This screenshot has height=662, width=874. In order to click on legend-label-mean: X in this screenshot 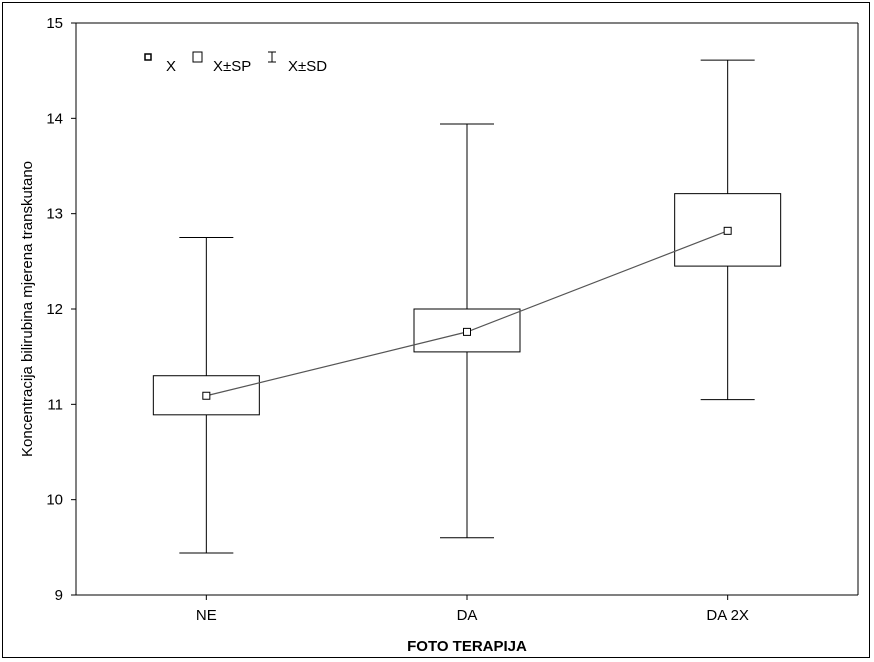, I will do `click(171, 66)`.